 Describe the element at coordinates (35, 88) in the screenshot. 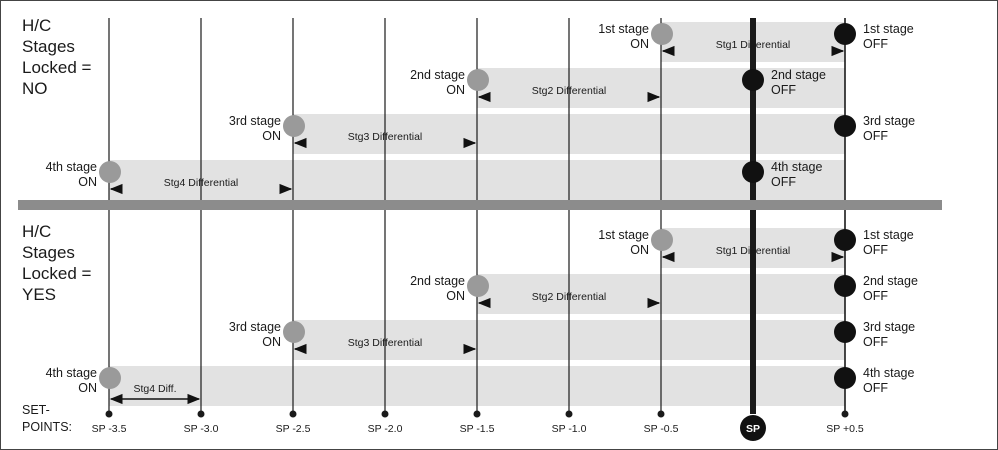

I see `panel-title-line: NO` at that location.